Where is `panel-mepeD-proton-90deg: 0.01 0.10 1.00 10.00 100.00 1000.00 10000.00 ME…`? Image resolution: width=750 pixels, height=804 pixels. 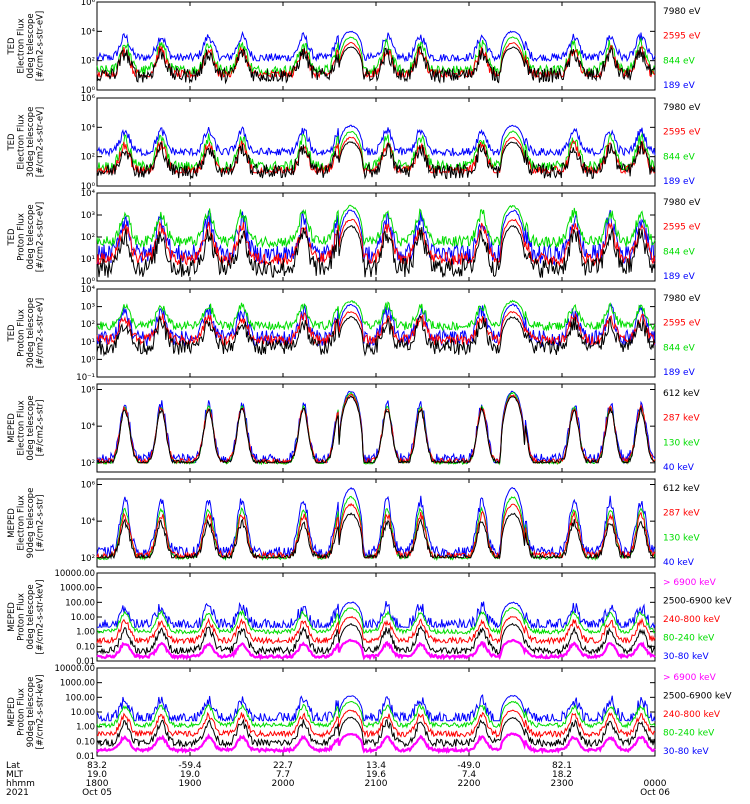 panel-mepeD-proton-90deg: 0.01 0.10 1.00 10.00 100.00 1000.00 10000.00 ME… is located at coordinates (369, 713).